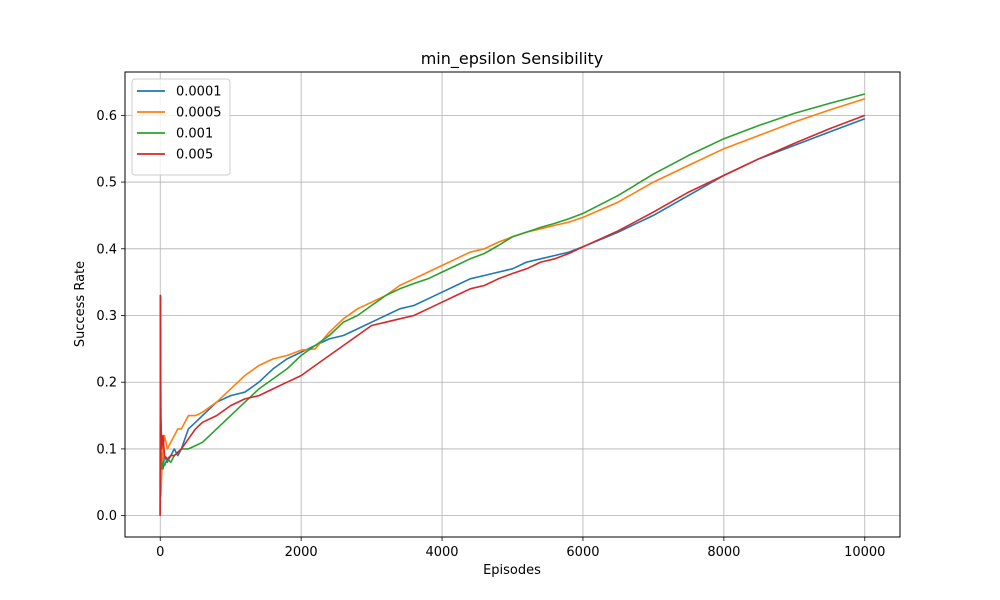  I want to click on legend-box, so click(181, 127).